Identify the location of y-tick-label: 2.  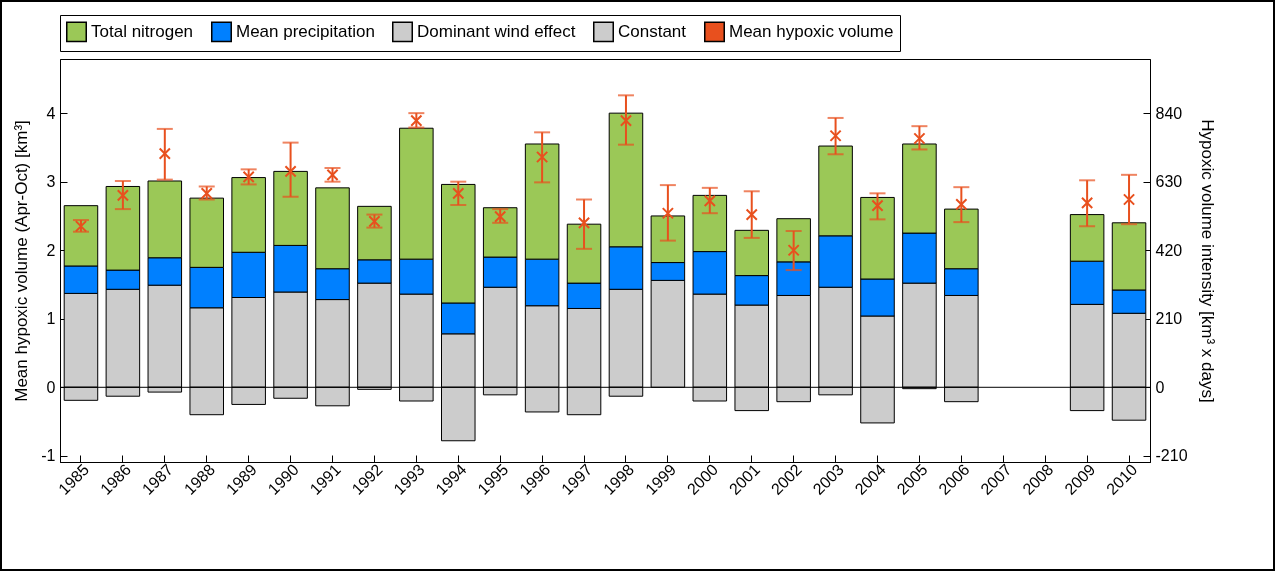
(51, 250).